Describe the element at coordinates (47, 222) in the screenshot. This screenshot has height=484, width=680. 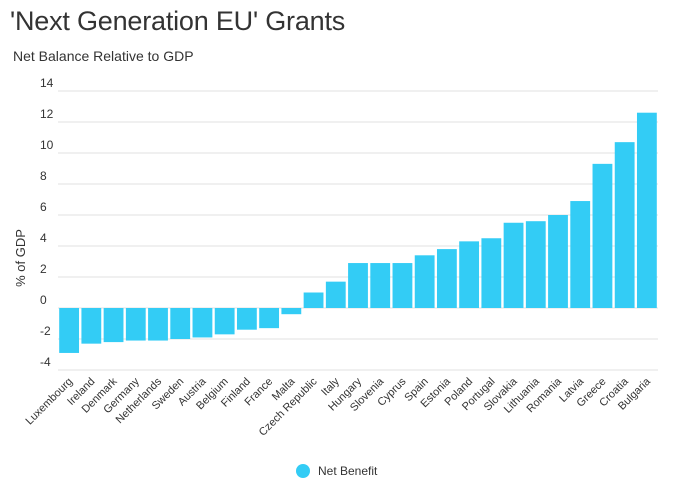
I see `y-axis-ticks: 14 12 10 8 6 4 2 0 -2 -4` at that location.